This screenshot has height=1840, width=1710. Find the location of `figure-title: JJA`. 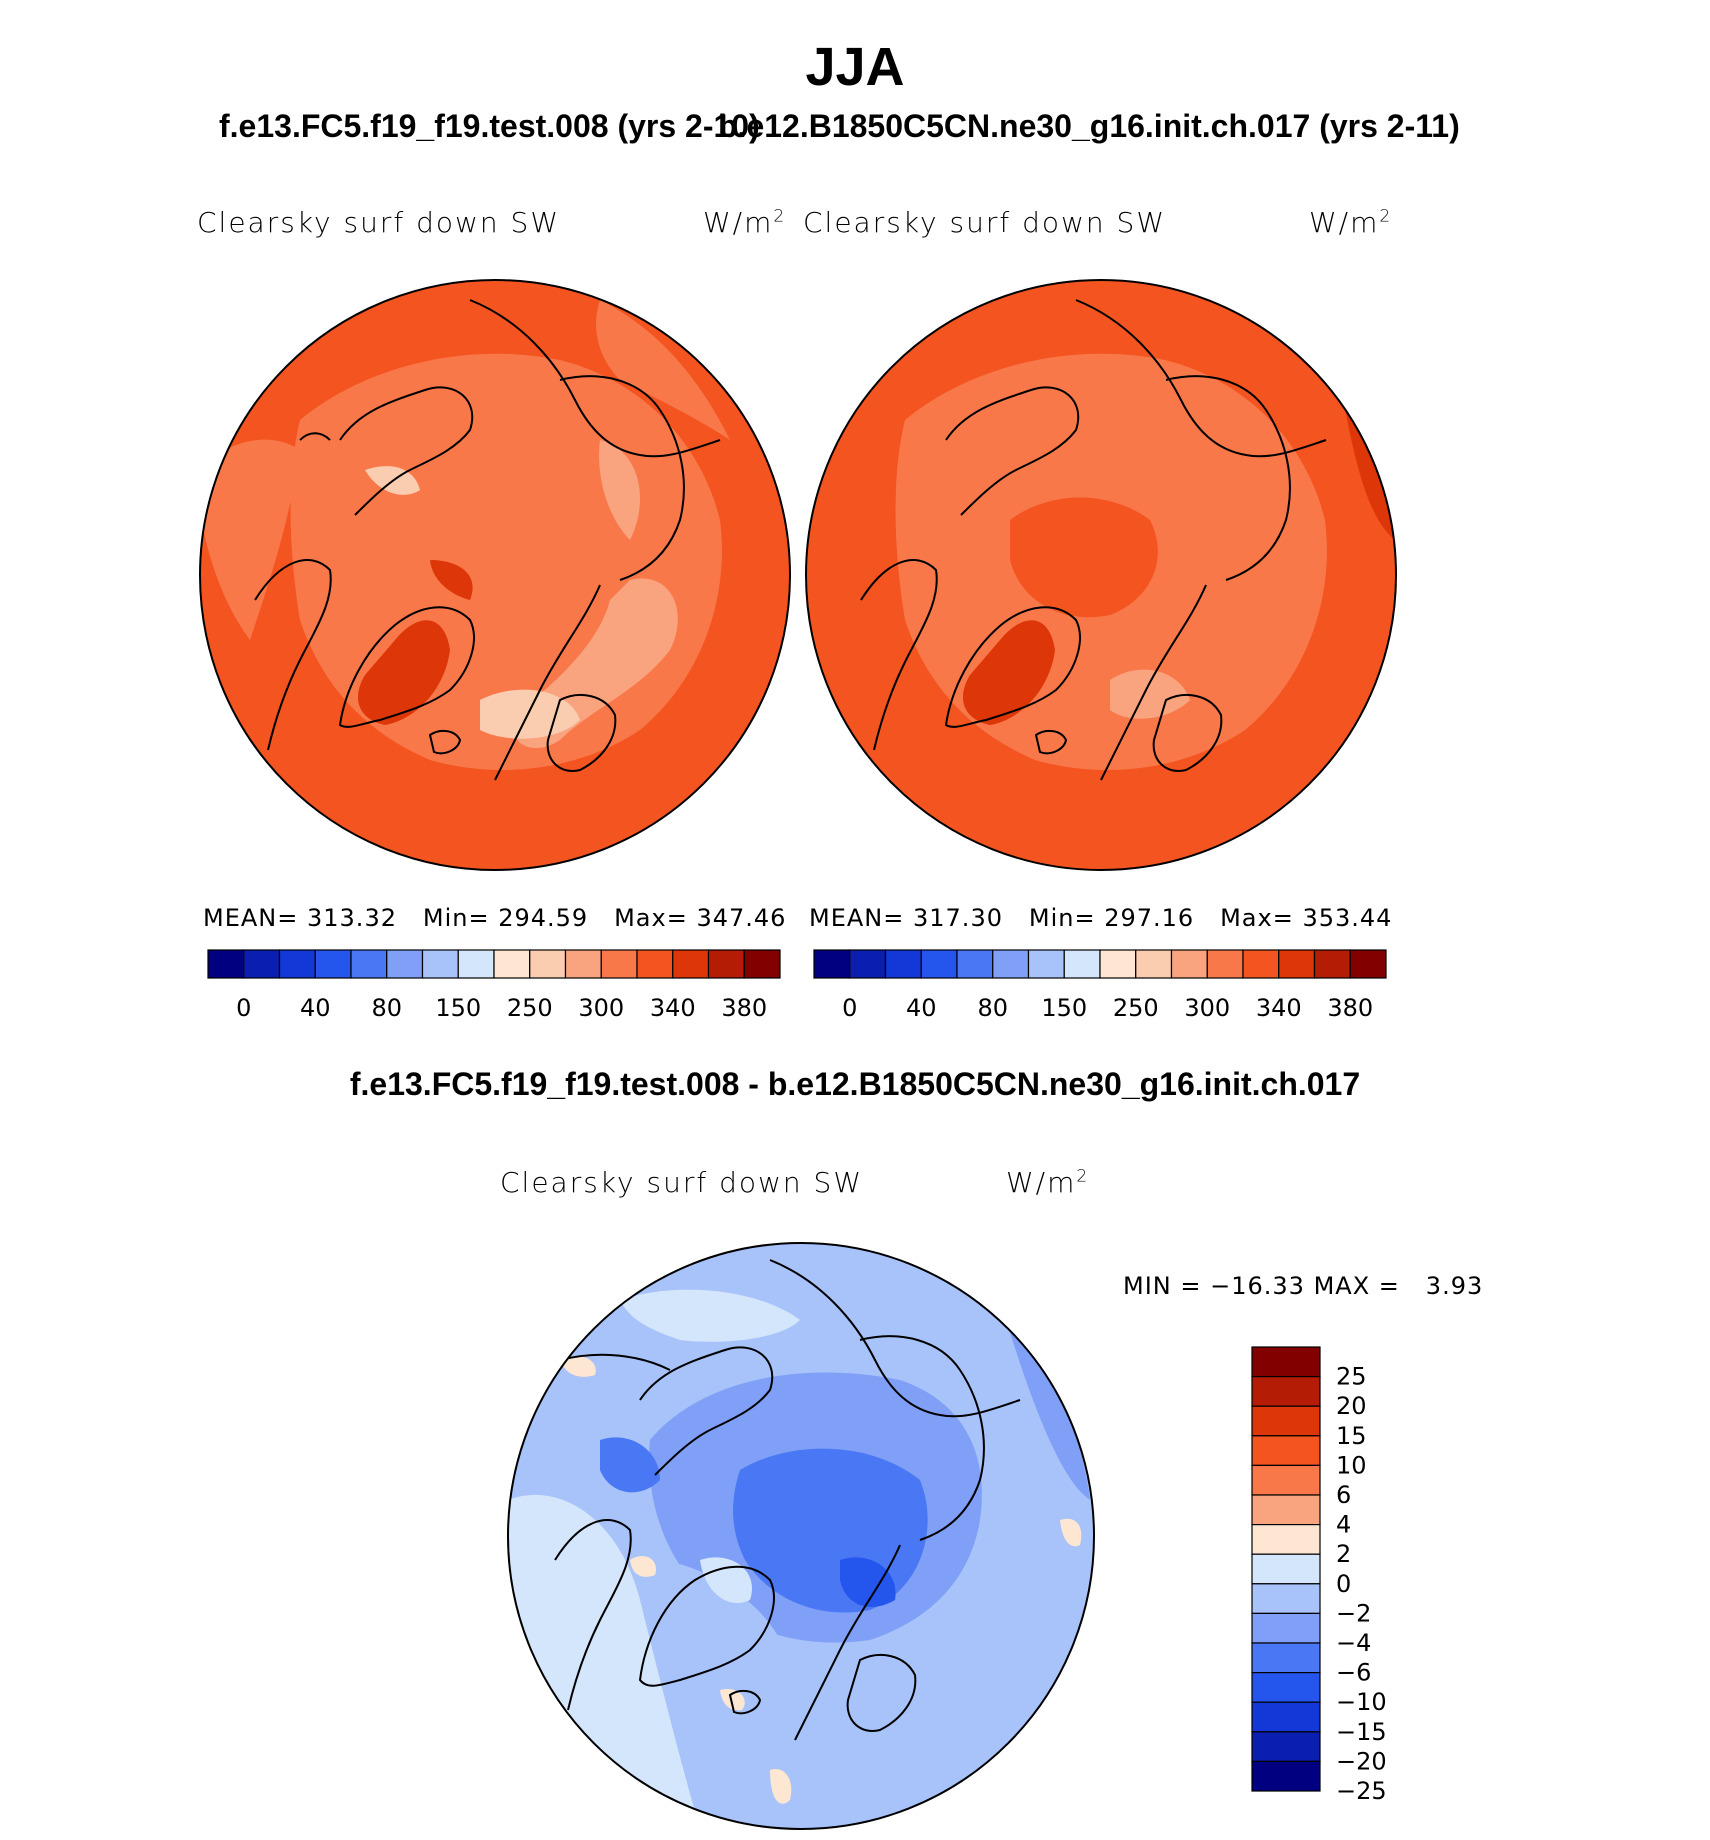

figure-title: JJA is located at coordinates (855, 67).